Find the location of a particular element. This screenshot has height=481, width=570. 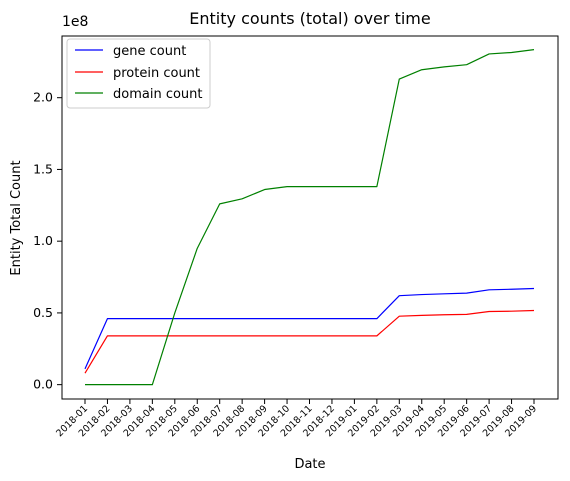

y-tick-label: 2.0 is located at coordinates (43, 97).